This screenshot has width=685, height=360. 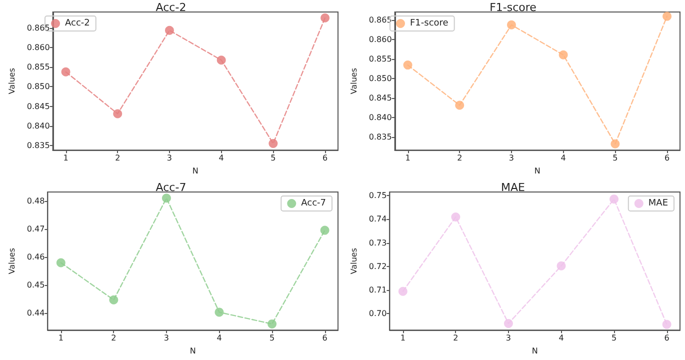 I want to click on y-tick-label: 0.71, so click(x=377, y=289).